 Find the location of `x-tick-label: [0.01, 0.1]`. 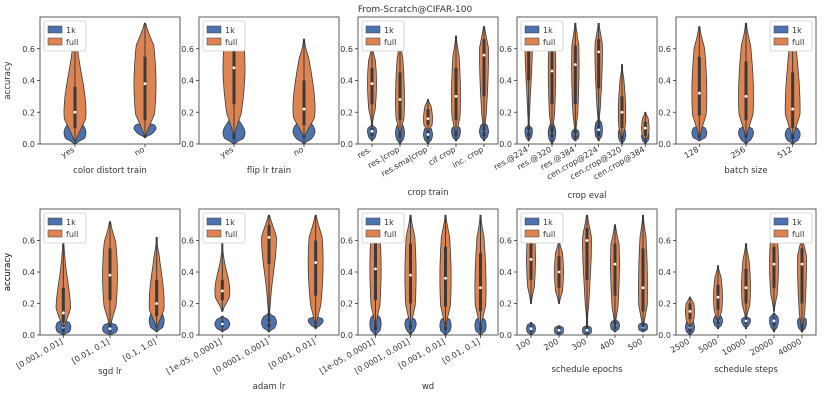

x-tick-label: [0.01, 0.1] is located at coordinates (90, 351).